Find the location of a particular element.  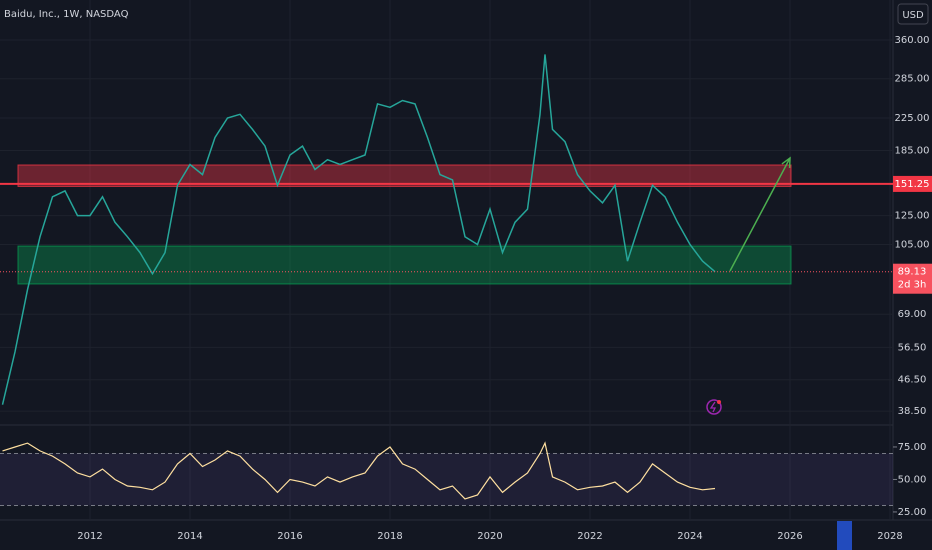

last-price-bg is located at coordinates (912, 278).